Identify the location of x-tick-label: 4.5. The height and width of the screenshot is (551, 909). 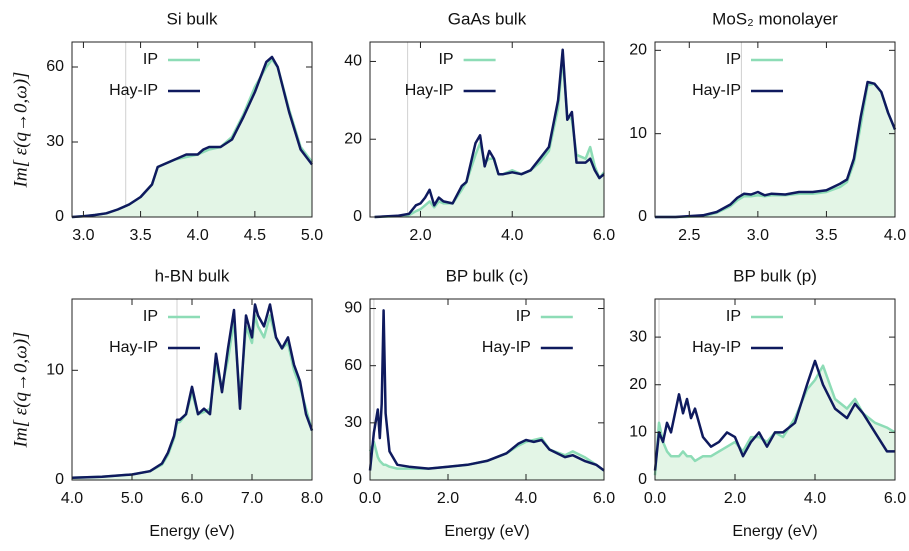
(255, 235).